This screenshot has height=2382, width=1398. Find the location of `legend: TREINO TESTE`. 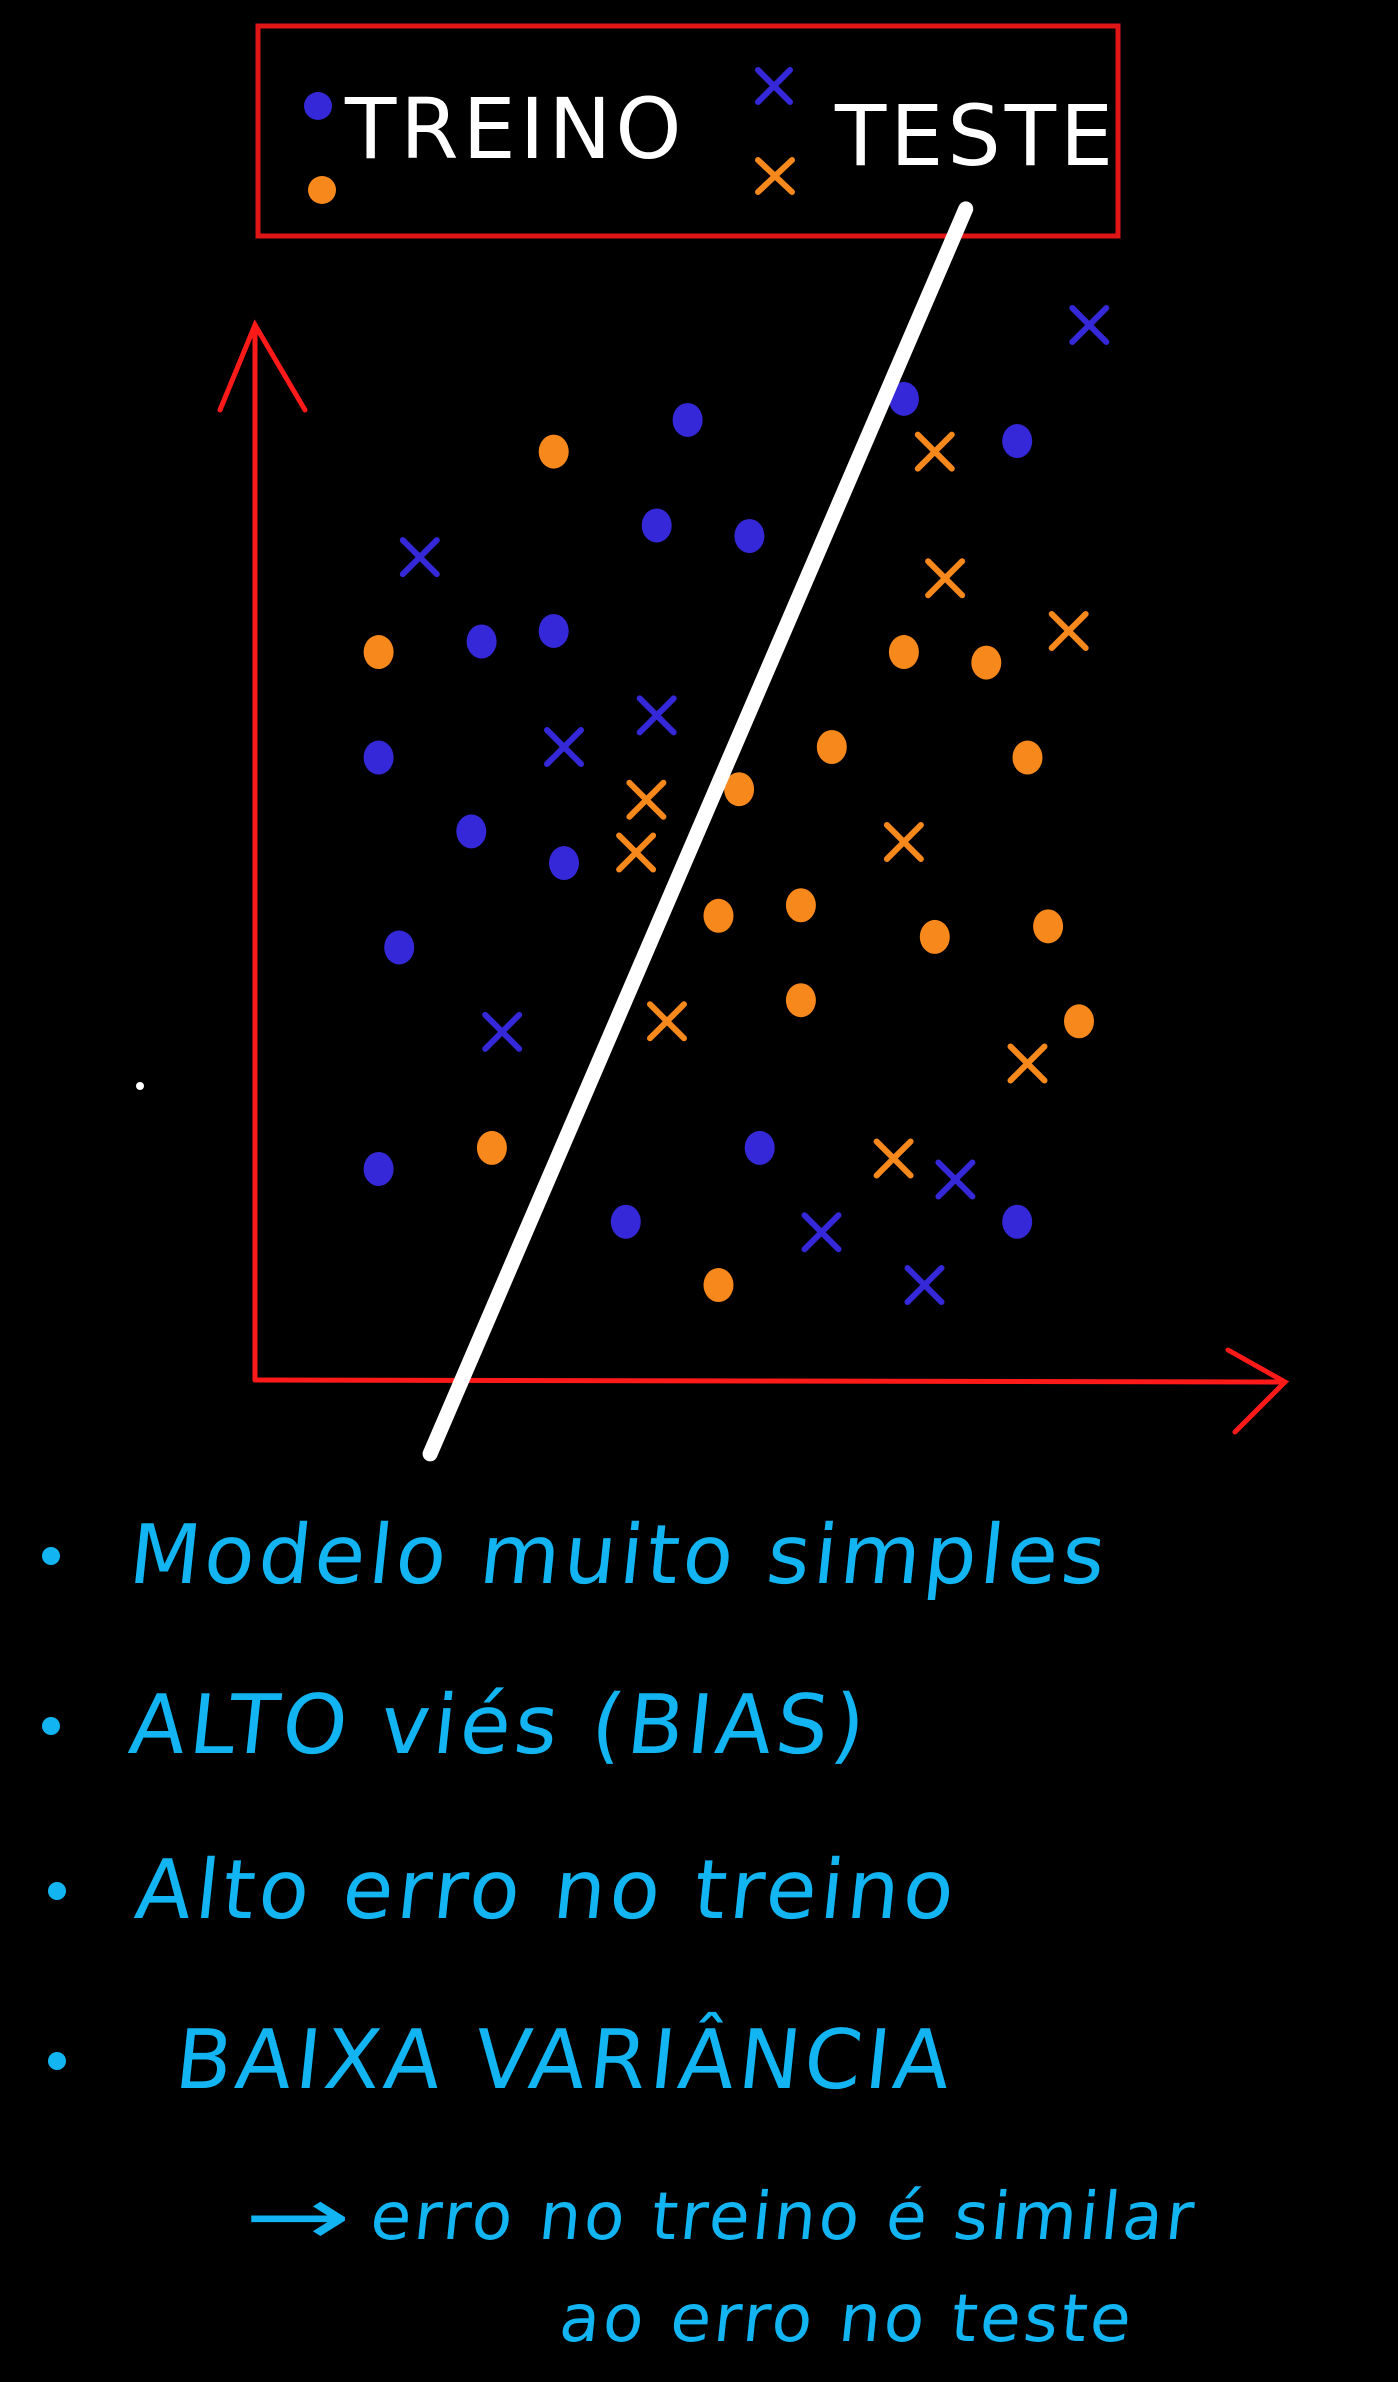

legend: TREINO TESTE is located at coordinates (688, 131).